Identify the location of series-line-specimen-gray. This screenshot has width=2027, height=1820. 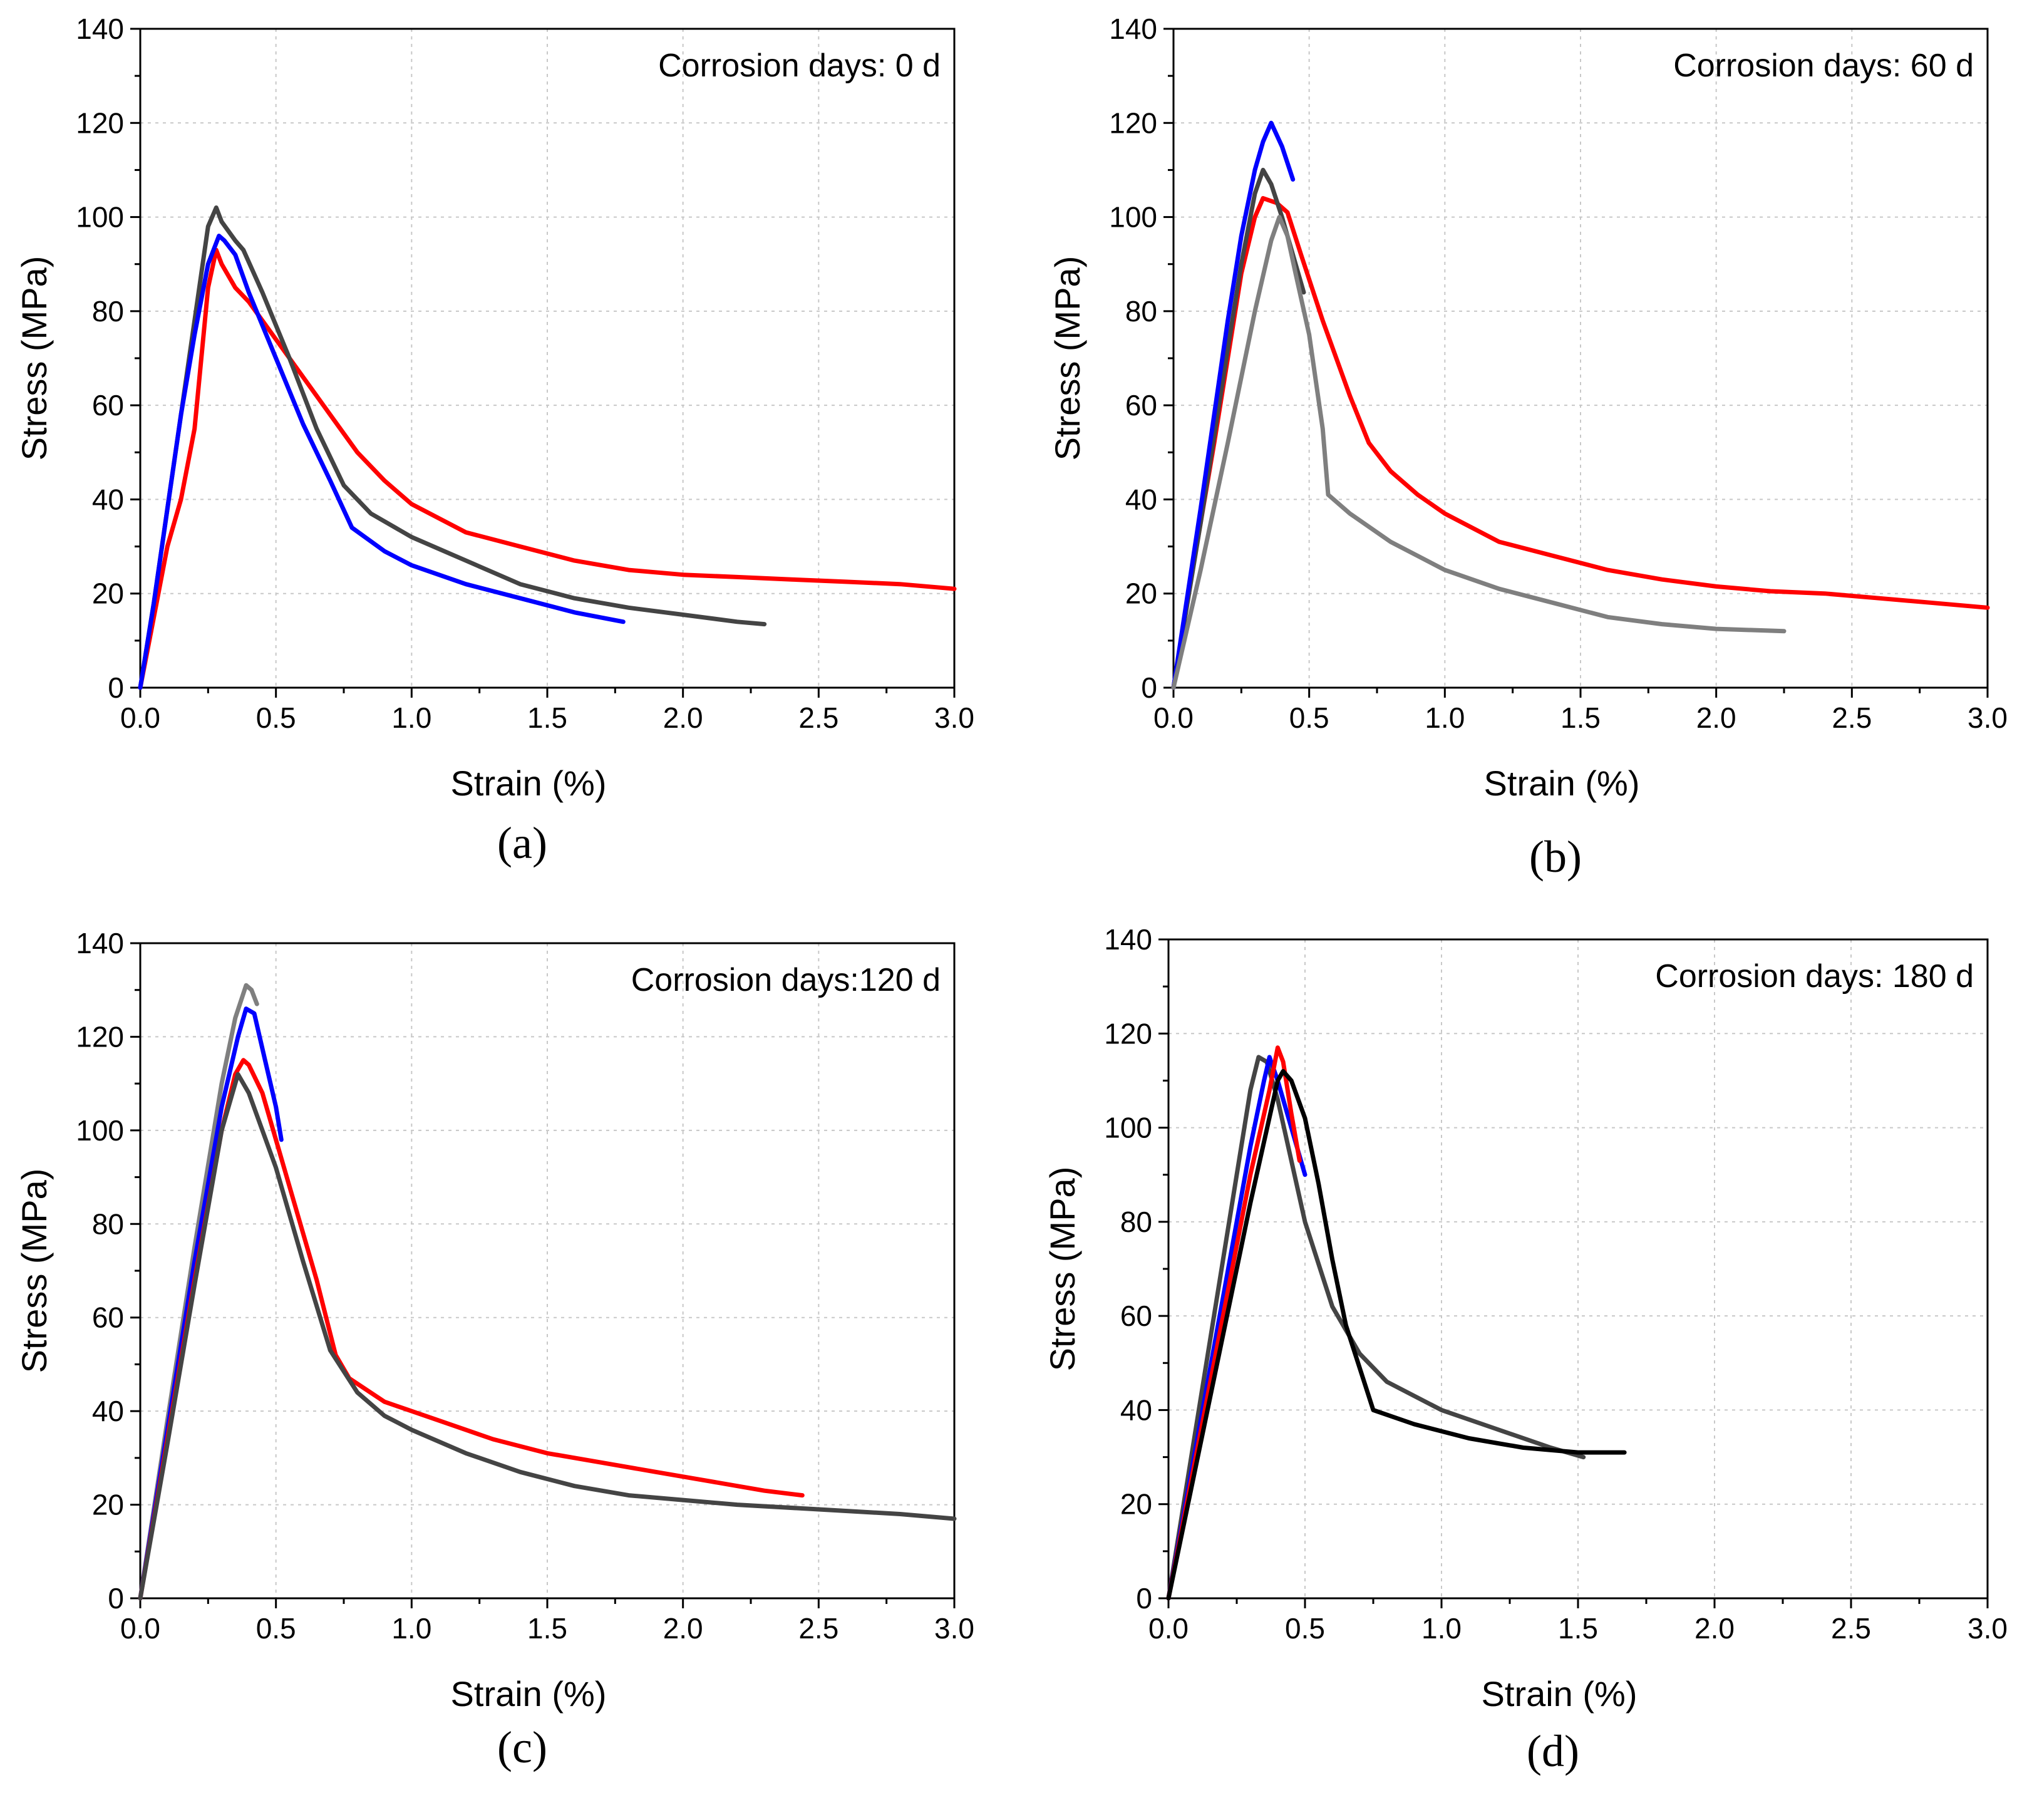
(1479, 452).